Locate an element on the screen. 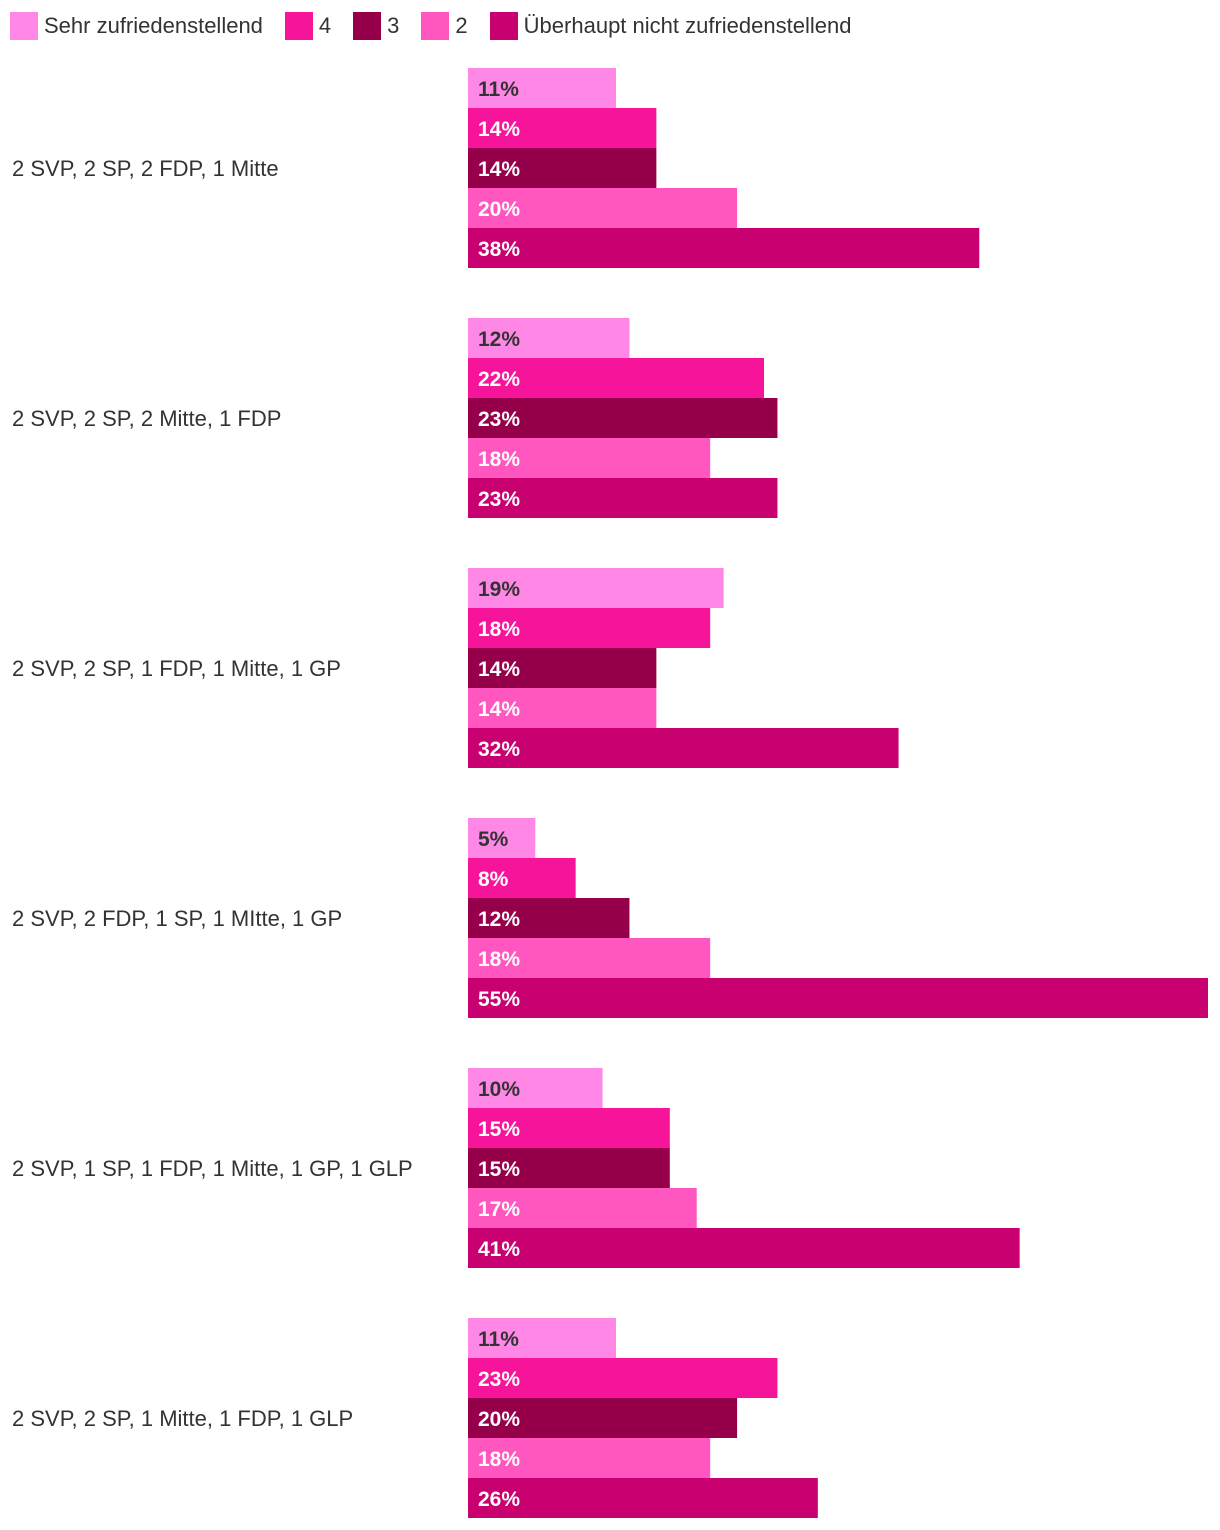 The height and width of the screenshot is (1530, 1220). bar-value-label: 17% is located at coordinates (499, 1209).